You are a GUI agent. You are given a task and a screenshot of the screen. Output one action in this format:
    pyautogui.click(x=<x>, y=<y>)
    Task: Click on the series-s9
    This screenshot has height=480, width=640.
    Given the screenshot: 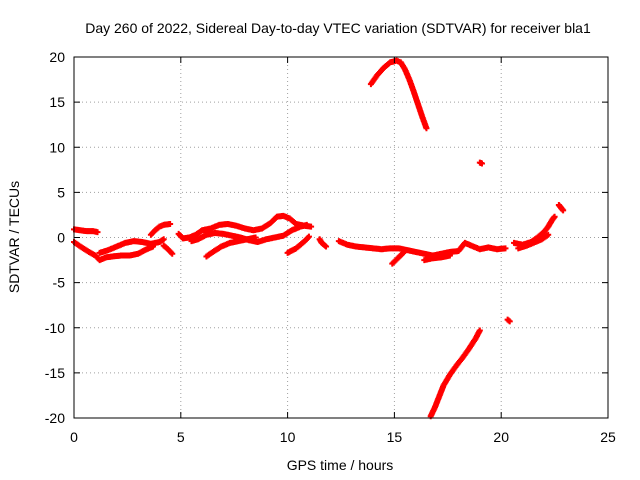 What is the action you would take?
    pyautogui.click(x=298, y=244)
    